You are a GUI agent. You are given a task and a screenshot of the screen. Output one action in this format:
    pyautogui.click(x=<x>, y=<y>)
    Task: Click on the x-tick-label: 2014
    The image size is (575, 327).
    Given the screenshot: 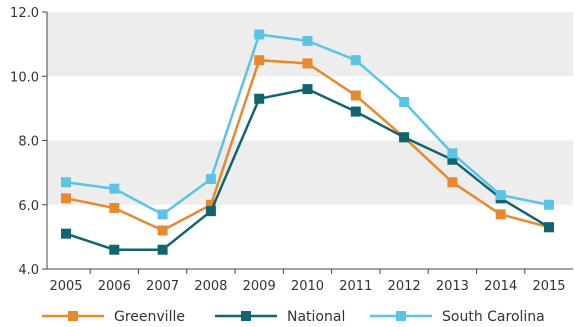 What is the action you would take?
    pyautogui.click(x=500, y=286)
    